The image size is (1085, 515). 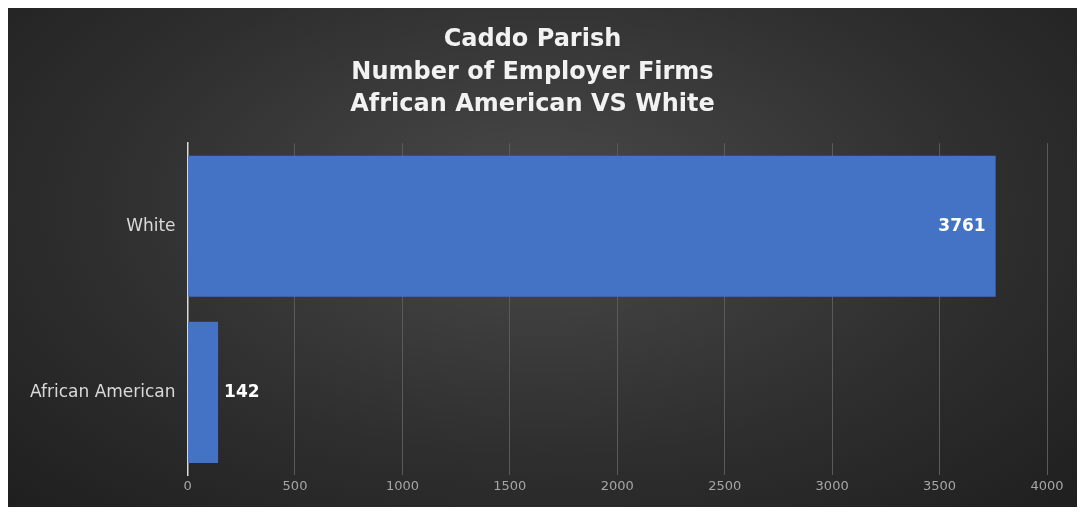 I want to click on x-tick-label: 4000, so click(x=1047, y=485).